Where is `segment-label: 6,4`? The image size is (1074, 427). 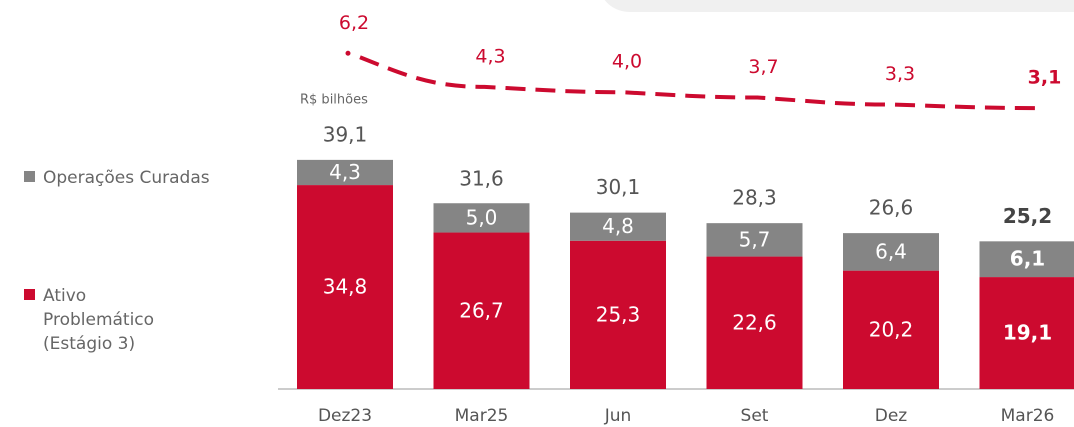 segment-label: 6,4 is located at coordinates (891, 251).